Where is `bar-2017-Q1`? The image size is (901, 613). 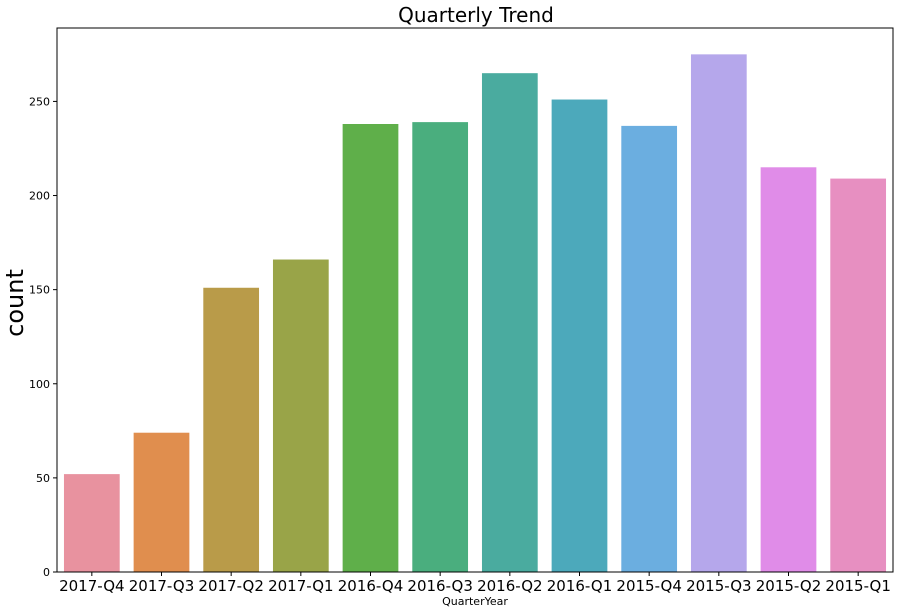
bar-2017-Q1 is located at coordinates (300, 415).